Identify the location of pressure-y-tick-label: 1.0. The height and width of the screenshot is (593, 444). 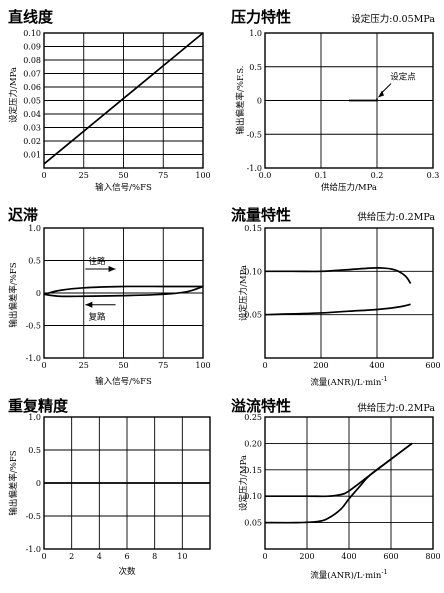
(255, 33).